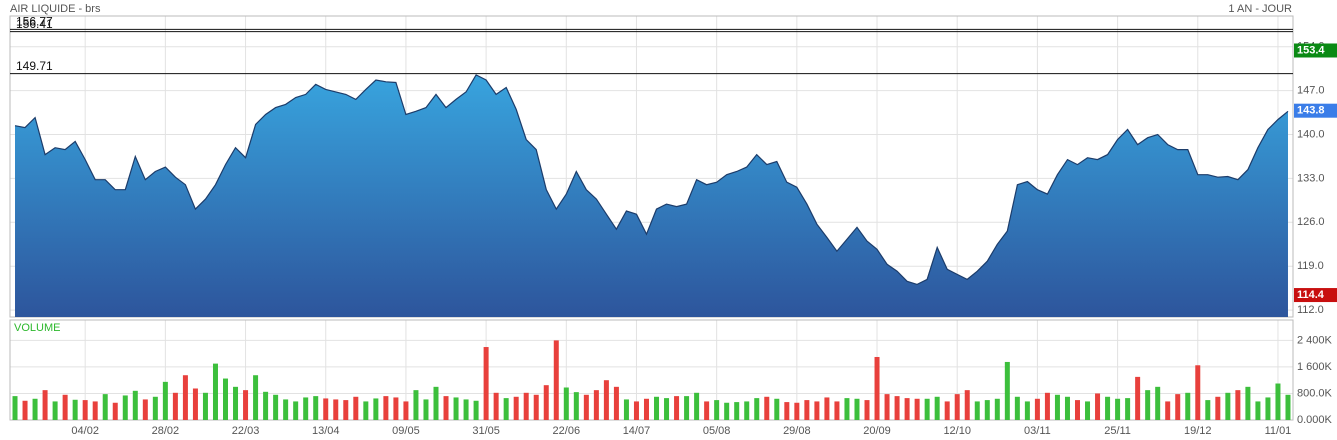 This screenshot has width=1337, height=440. I want to click on x-tick-label: 20/09, so click(877, 431).